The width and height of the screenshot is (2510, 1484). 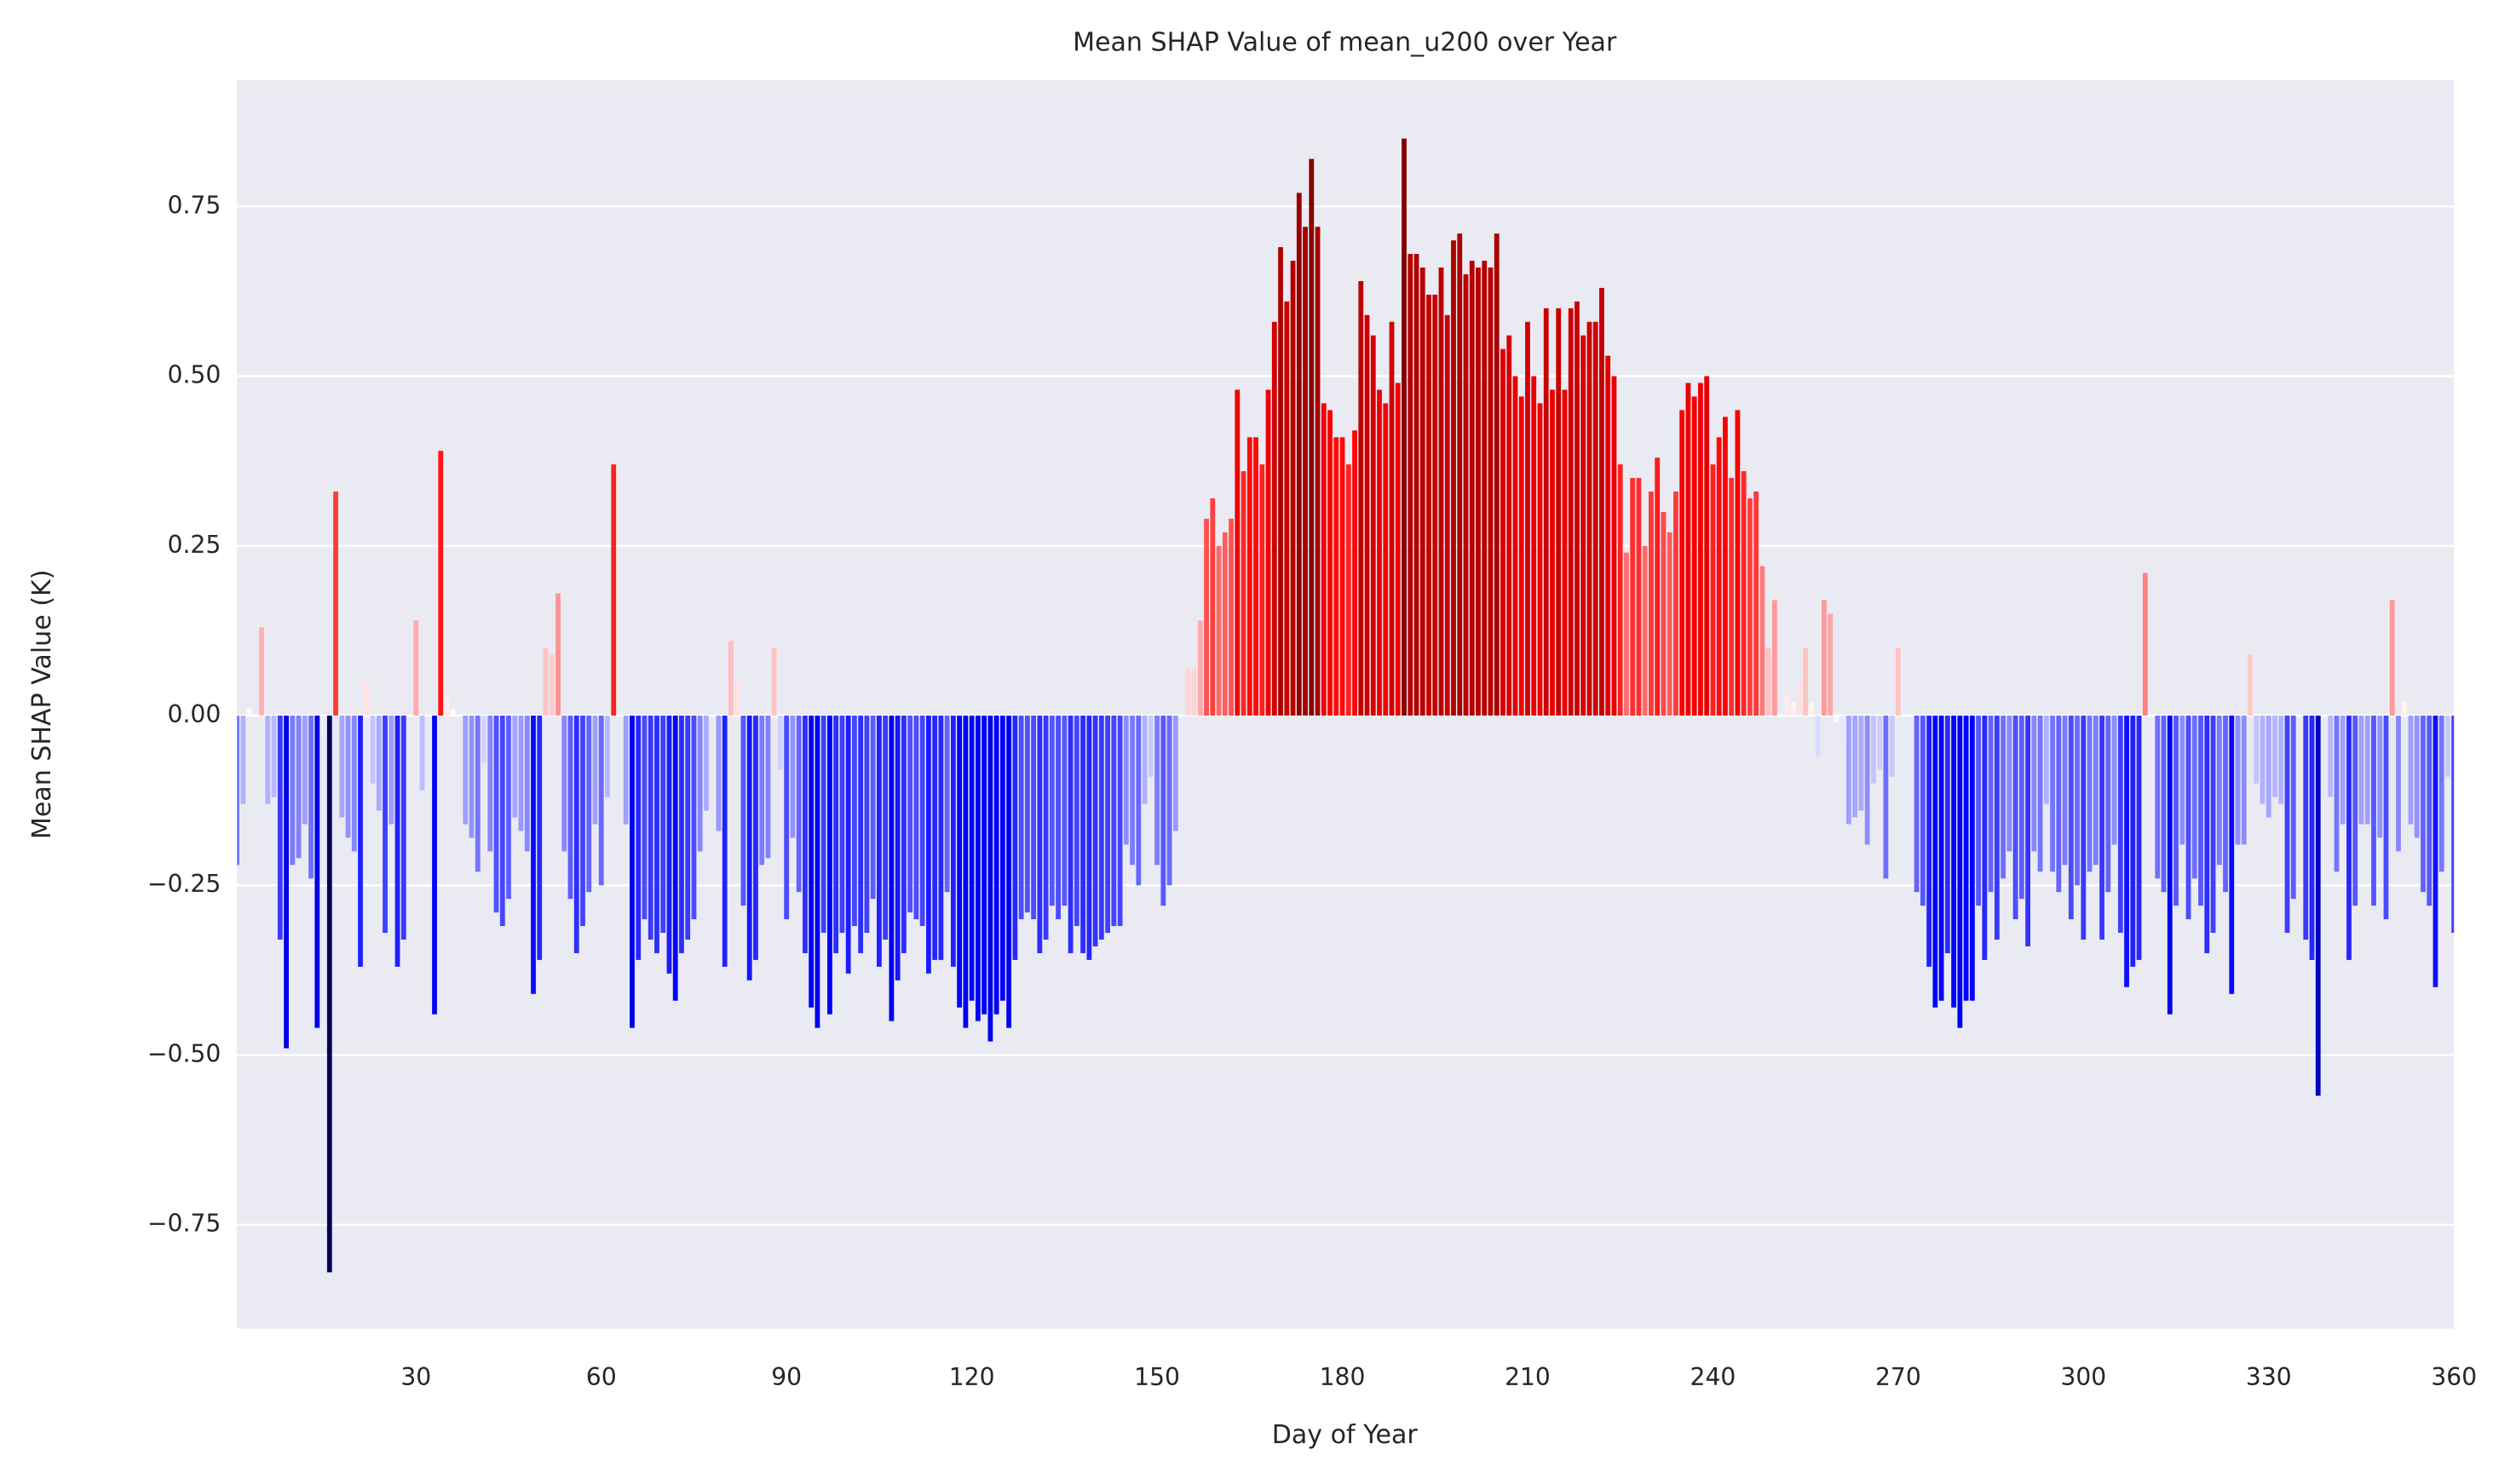 I want to click on y-tick-label: 0.00, so click(x=195, y=714).